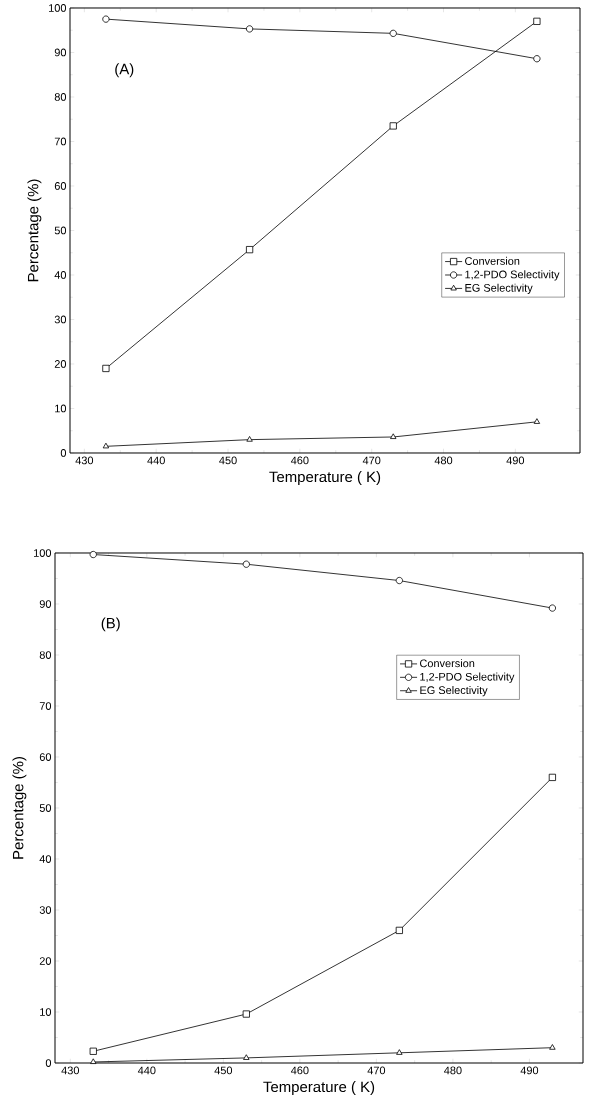 This screenshot has height=1099, width=596. I want to click on annotation: (B), so click(110, 624).